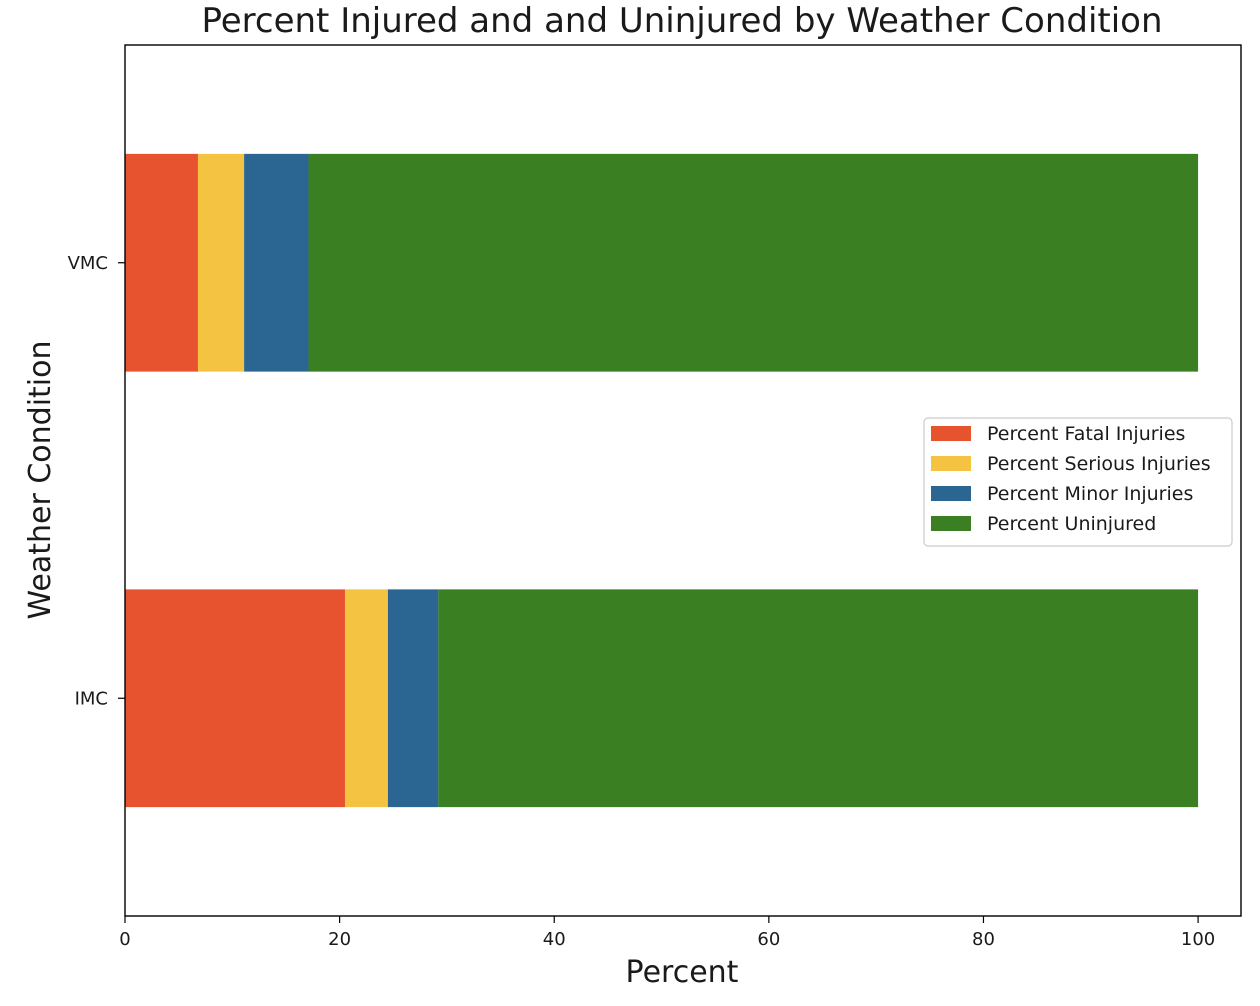 The width and height of the screenshot is (1260, 1006). Describe the element at coordinates (366, 698) in the screenshot. I see `bar-imc-percent-serious-injuries` at that location.